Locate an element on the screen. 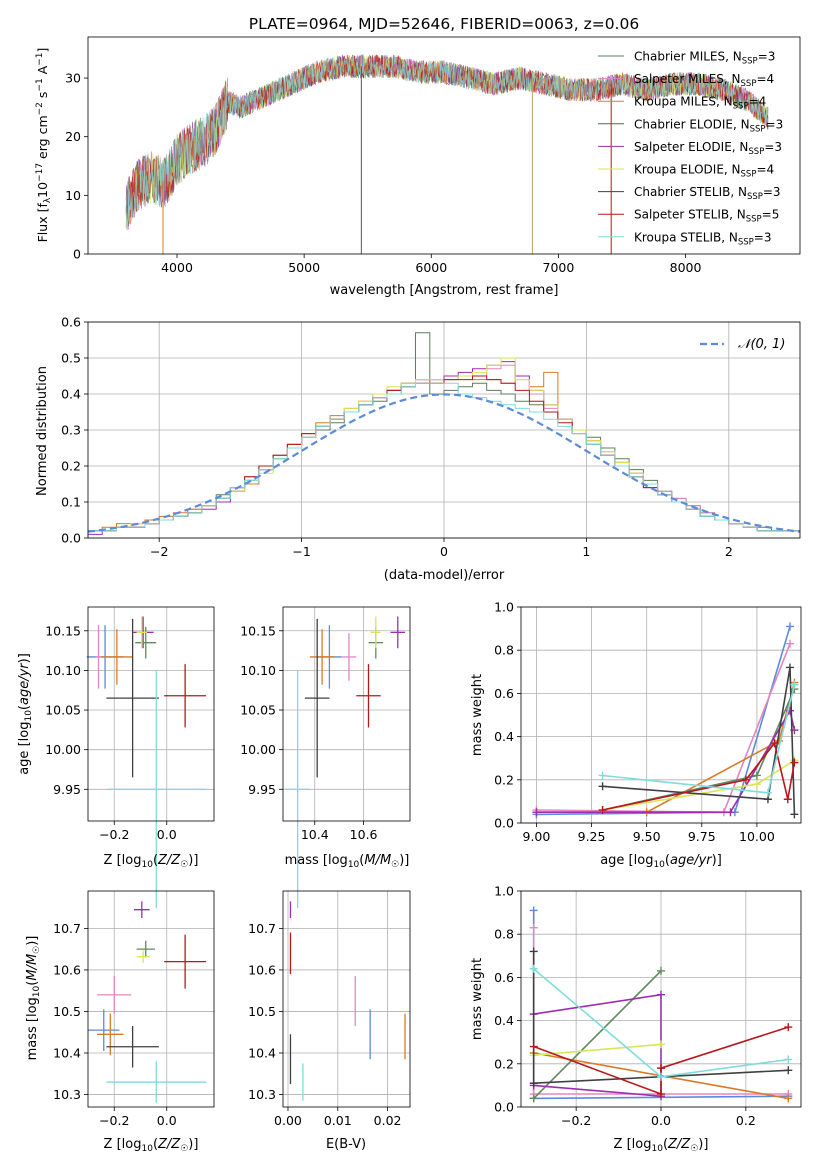 The image size is (819, 1170). x-tick-label: 0.01 is located at coordinates (338, 1120).